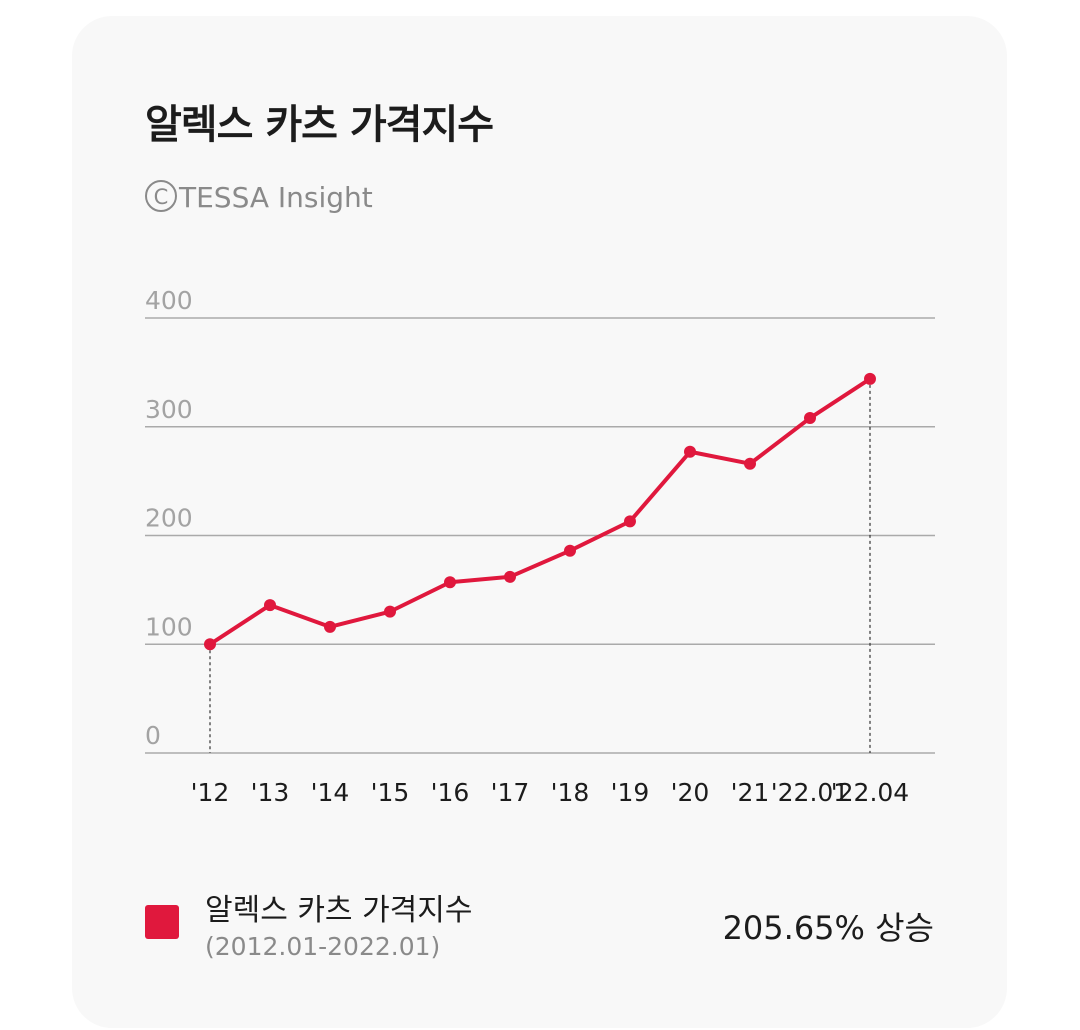  I want to click on x-tick-label: '14, so click(330, 792).